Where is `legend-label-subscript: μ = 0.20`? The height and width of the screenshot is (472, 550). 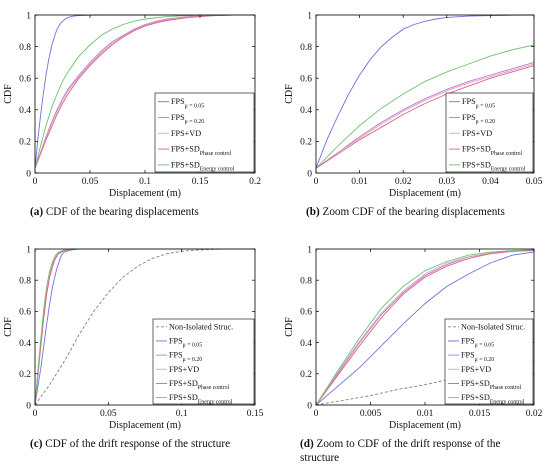 legend-label-subscript: μ = 0.20 is located at coordinates (193, 360).